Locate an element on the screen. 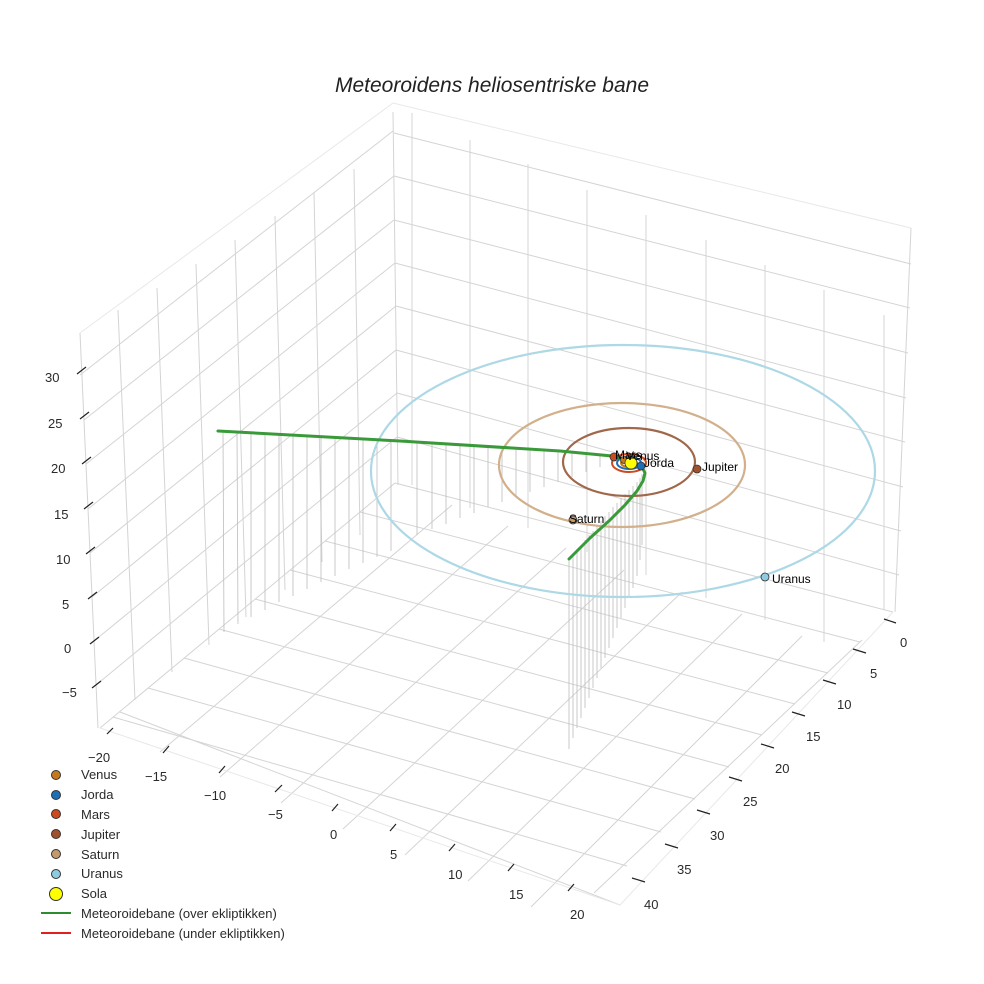  jorda-marker-icon is located at coordinates (56, 795).